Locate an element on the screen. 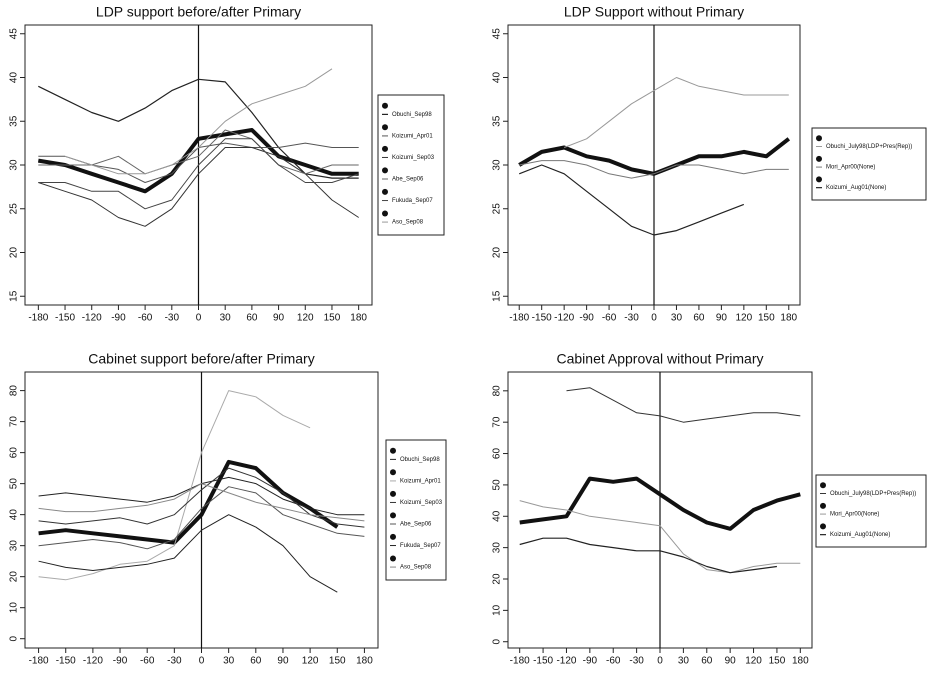 The height and width of the screenshot is (674, 929). chart-title: LDP Support without Primary is located at coordinates (654, 12).